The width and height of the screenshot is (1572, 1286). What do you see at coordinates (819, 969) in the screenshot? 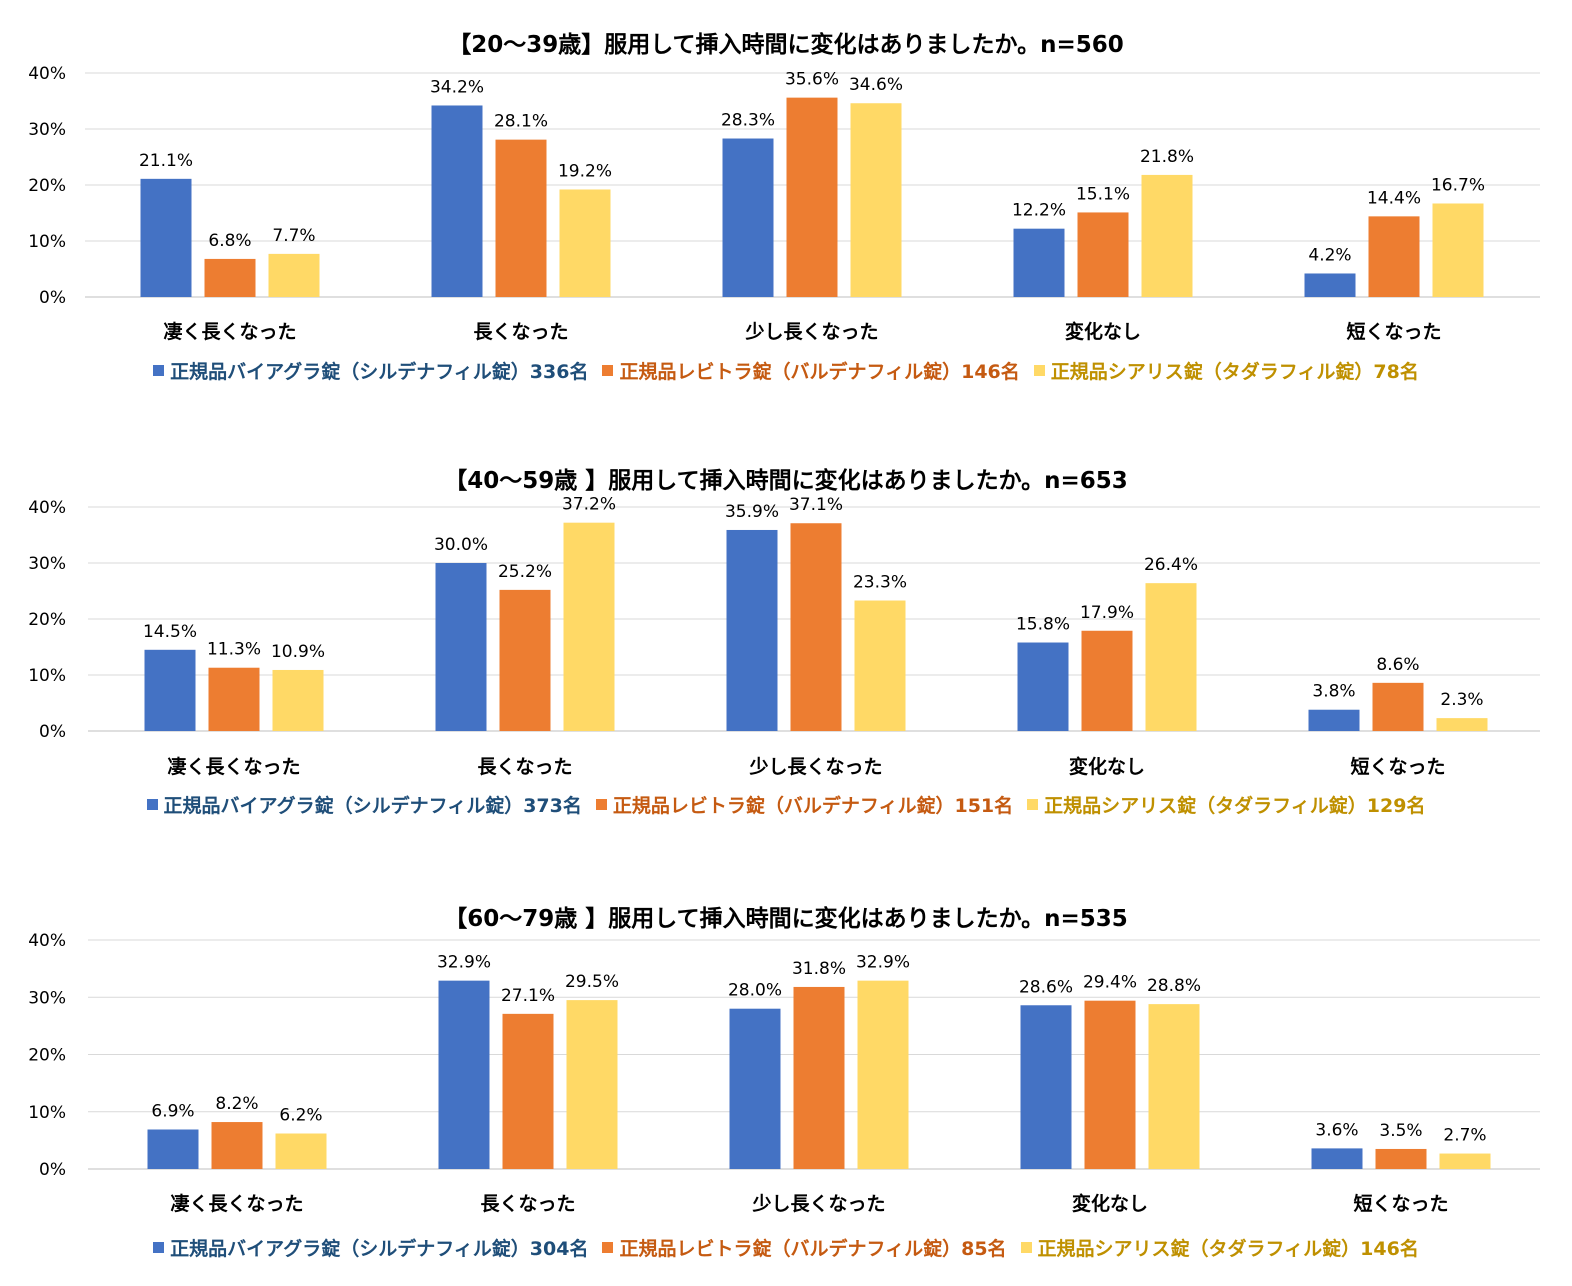
I see `data-label: 31.8%` at bounding box center [819, 969].